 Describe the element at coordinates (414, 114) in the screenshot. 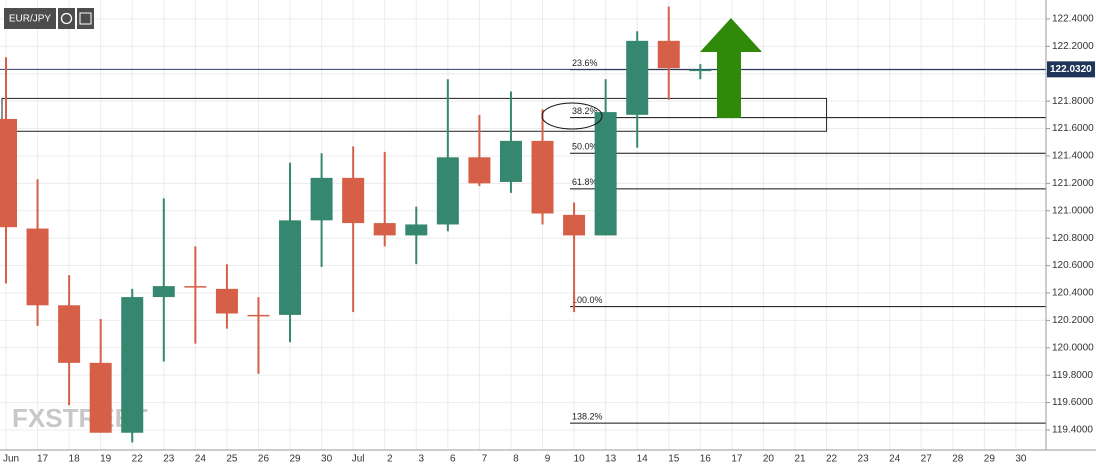

I see `zone` at that location.